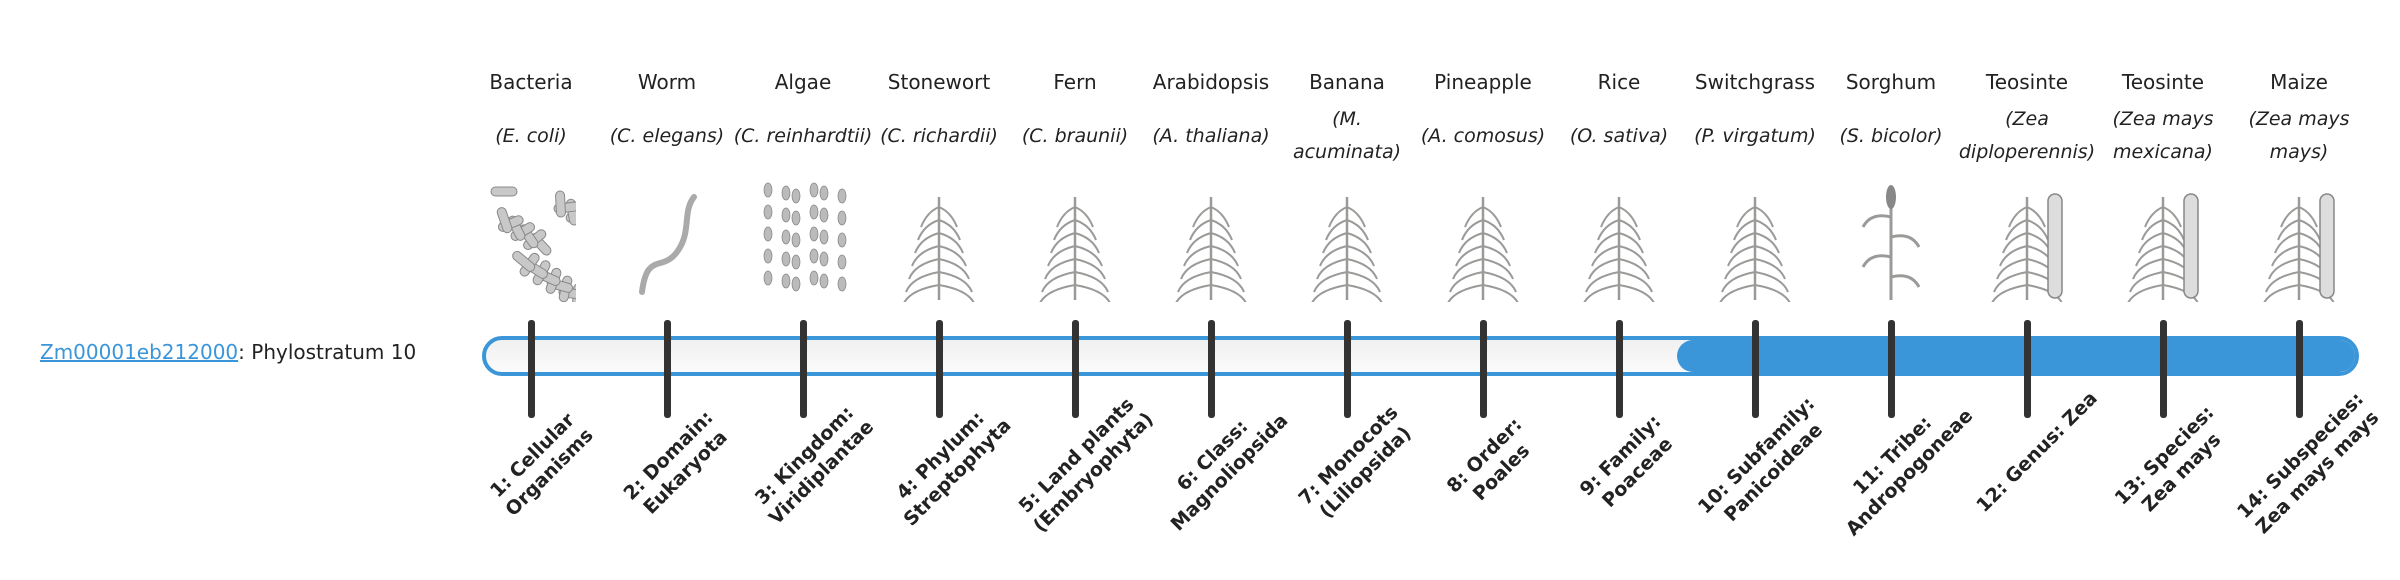  Describe the element at coordinates (2299, 82) in the screenshot. I see `organism-common-name: Maize` at that location.